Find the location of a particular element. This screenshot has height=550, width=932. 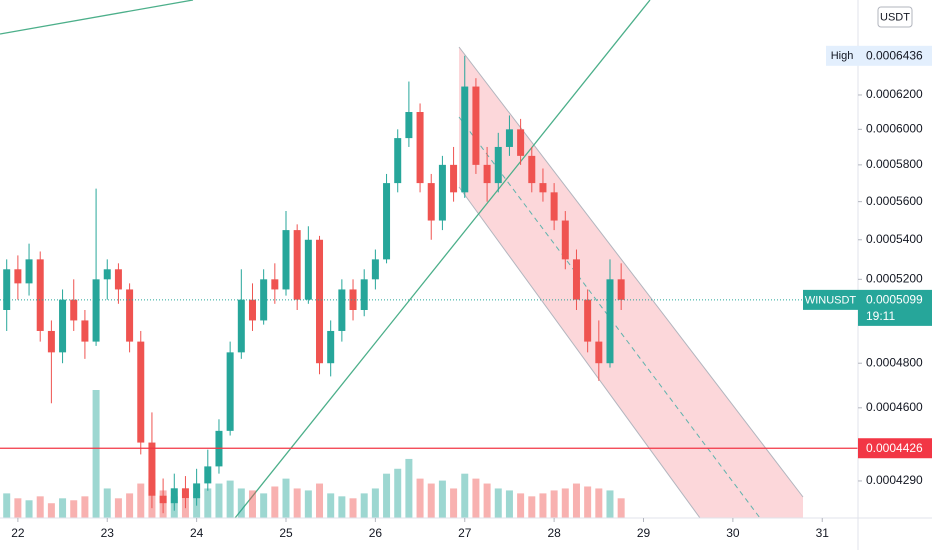

high-value: 0.0006436 is located at coordinates (894, 55).